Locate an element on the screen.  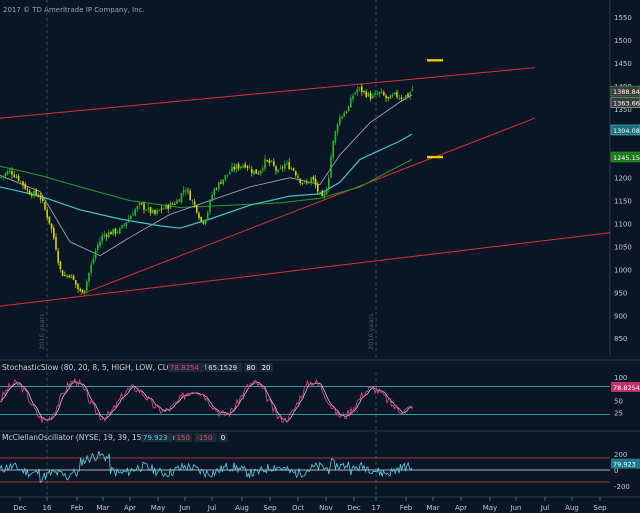
price-tick-label: 1550 is located at coordinates (623, 18).